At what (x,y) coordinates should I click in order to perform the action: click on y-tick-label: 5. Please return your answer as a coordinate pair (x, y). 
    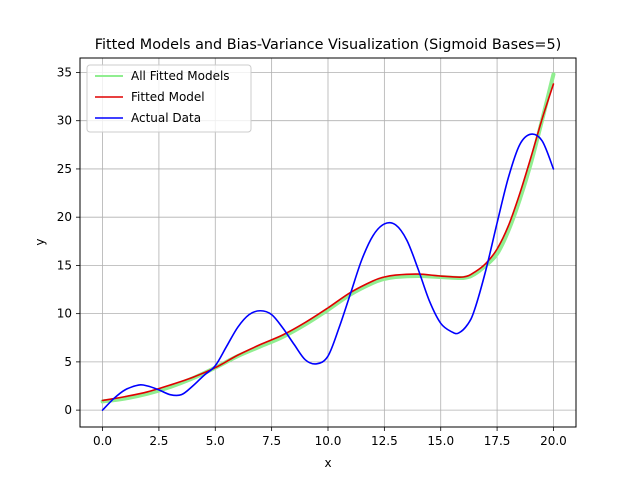
    Looking at the image, I should click on (68, 362).